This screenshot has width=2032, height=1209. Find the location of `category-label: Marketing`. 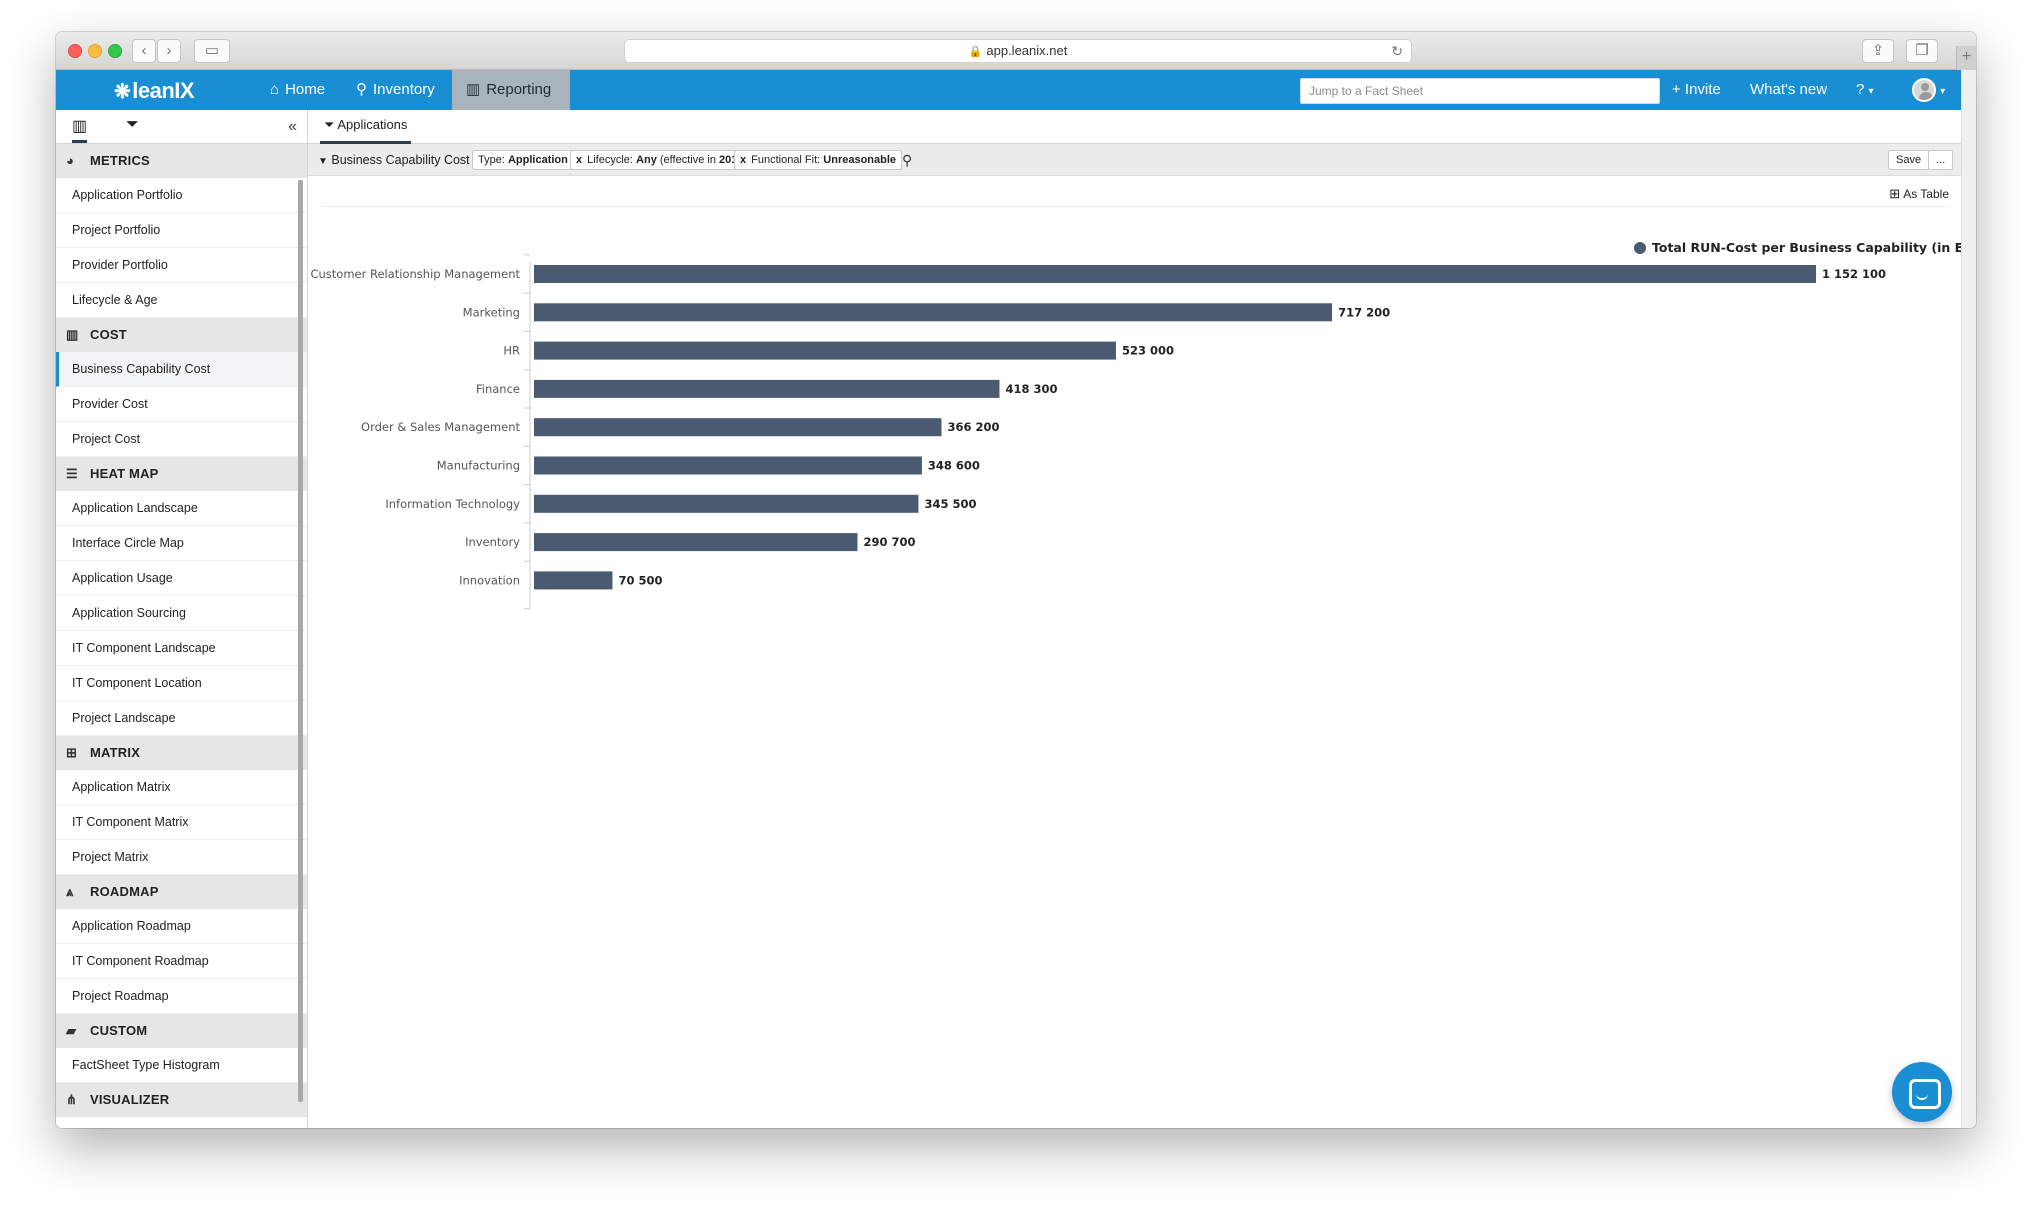

category-label: Marketing is located at coordinates (491, 312).